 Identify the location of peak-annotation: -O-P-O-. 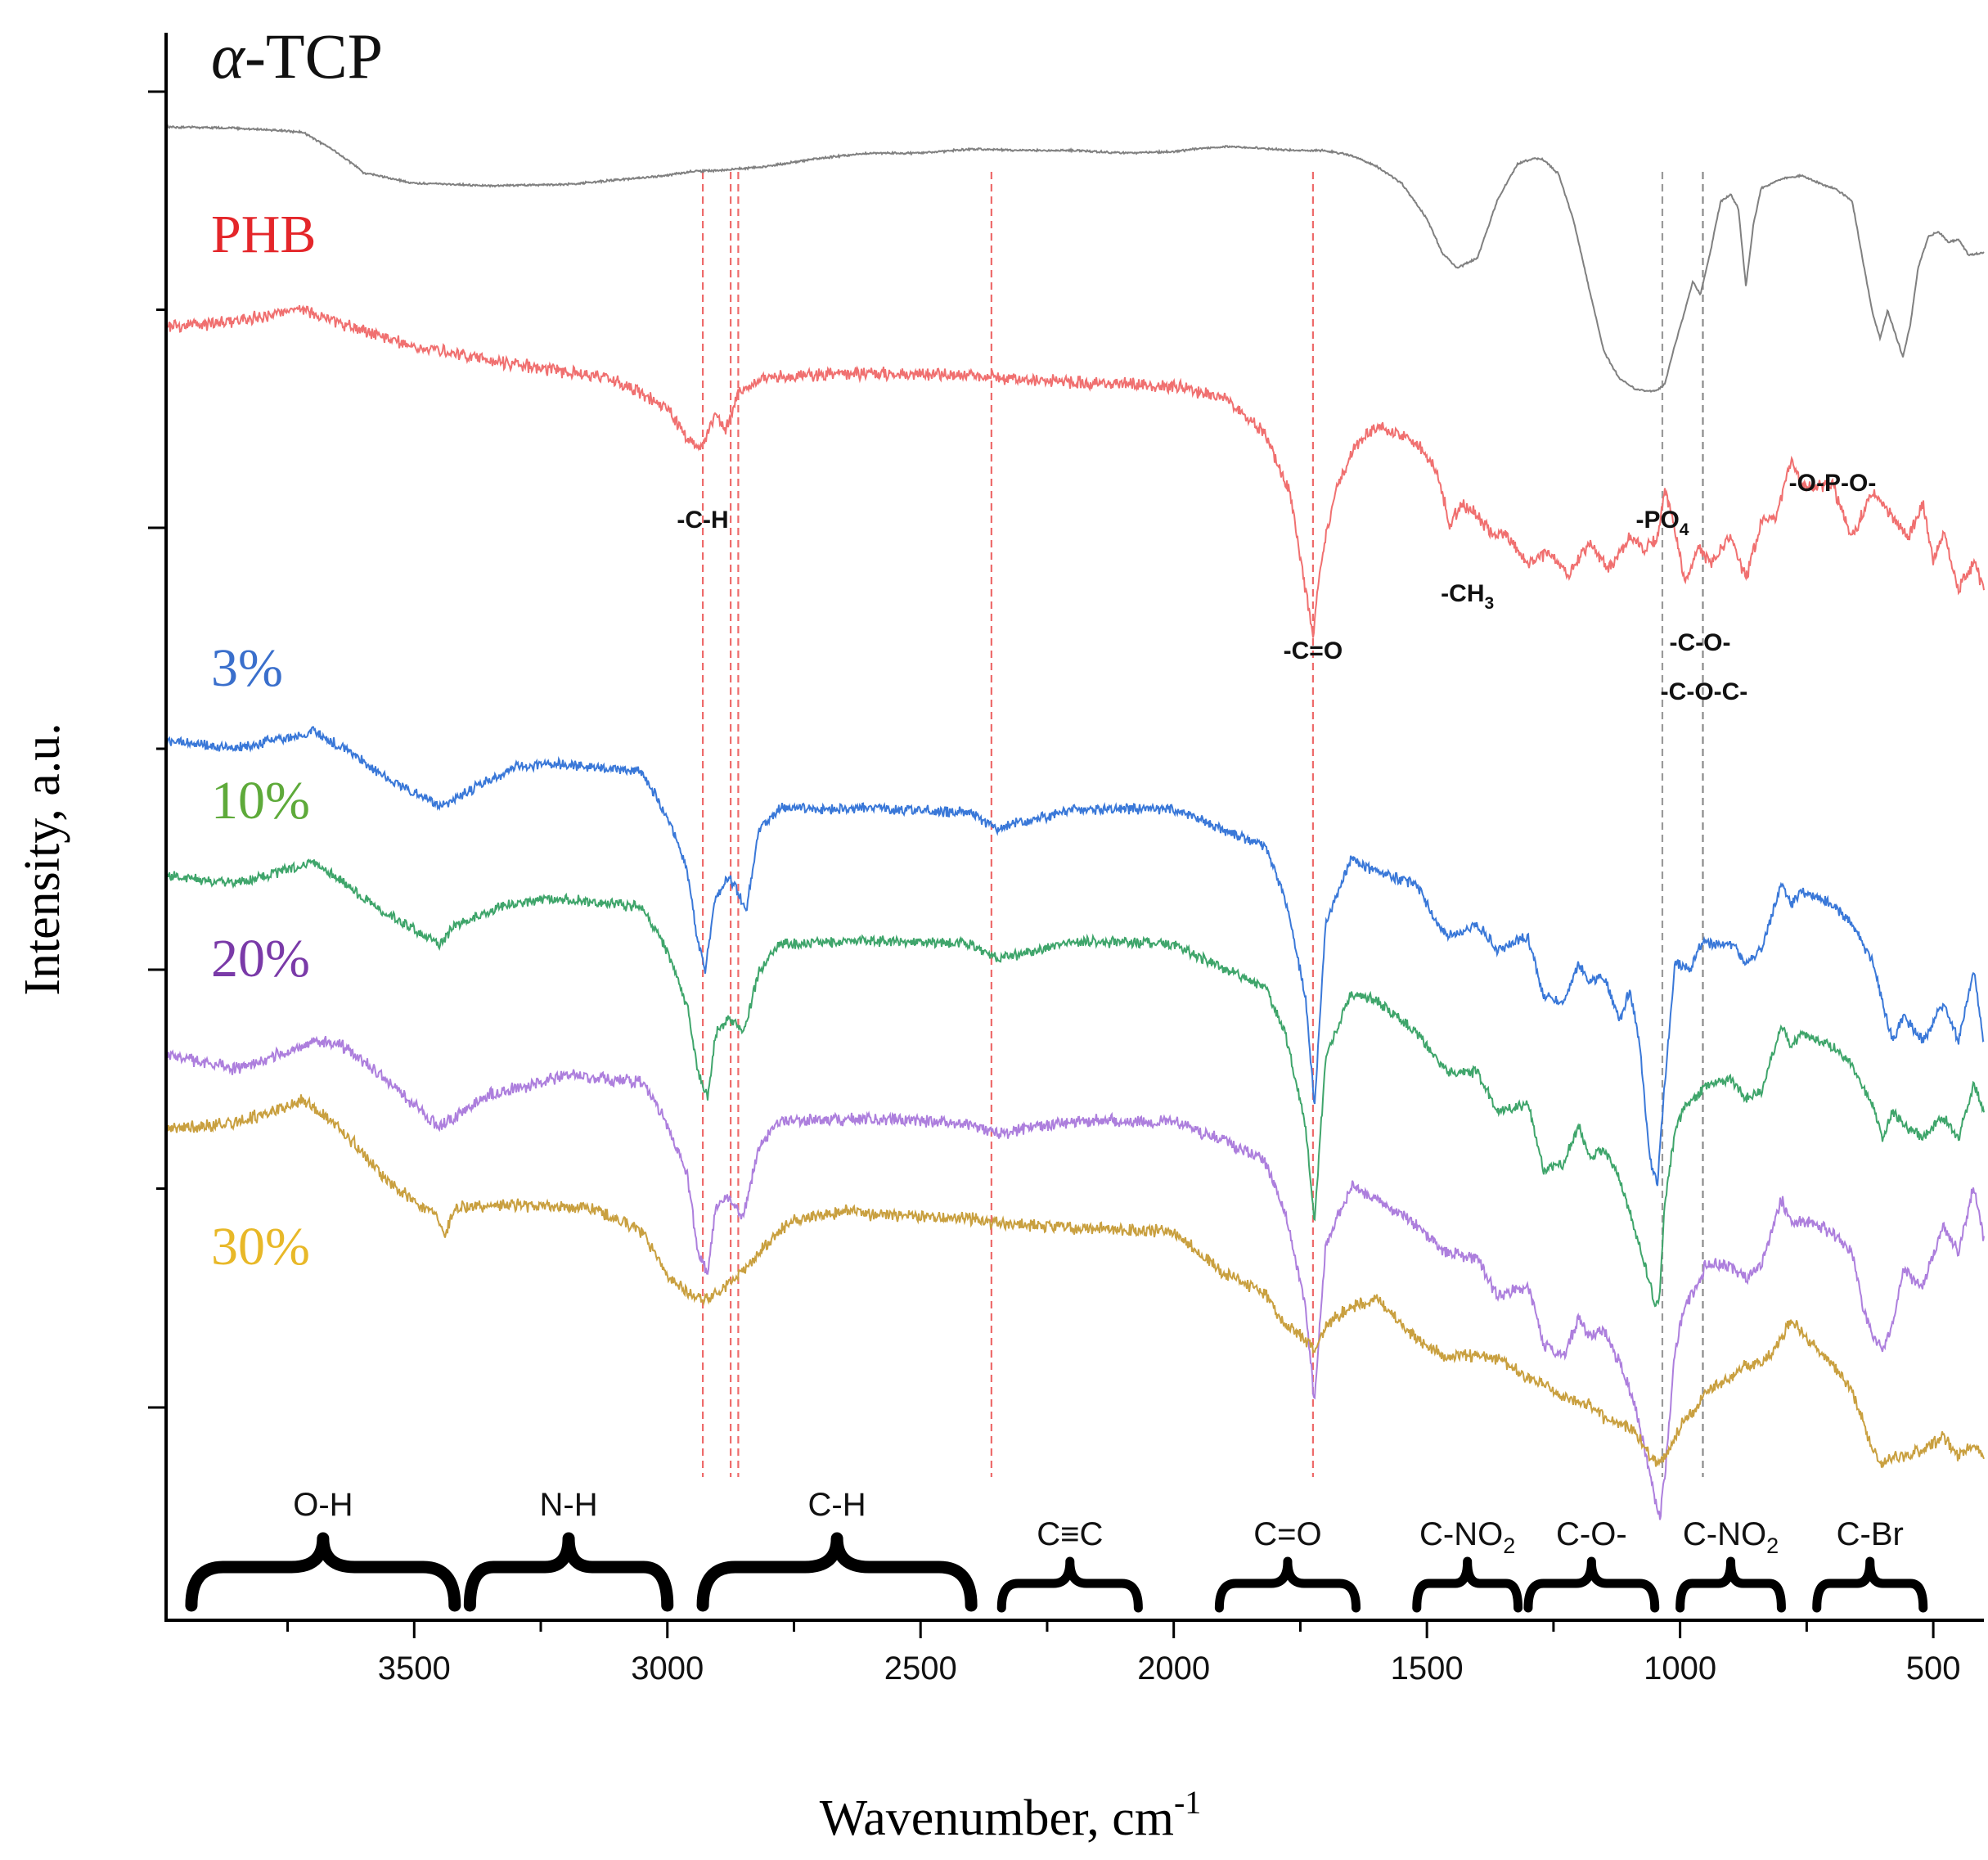
(1833, 483).